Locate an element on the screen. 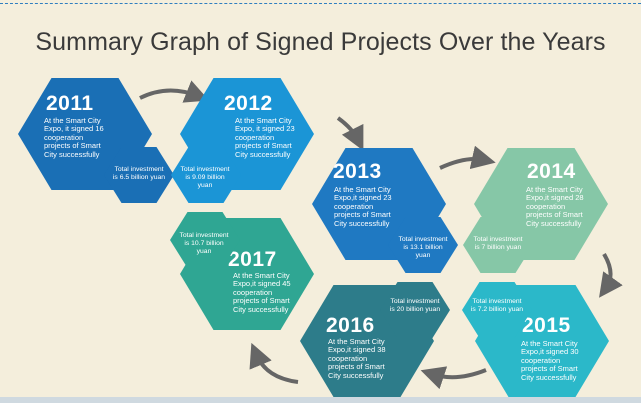 This screenshot has height=403, width=641. arrow-2013-2014 is located at coordinates (467, 157).